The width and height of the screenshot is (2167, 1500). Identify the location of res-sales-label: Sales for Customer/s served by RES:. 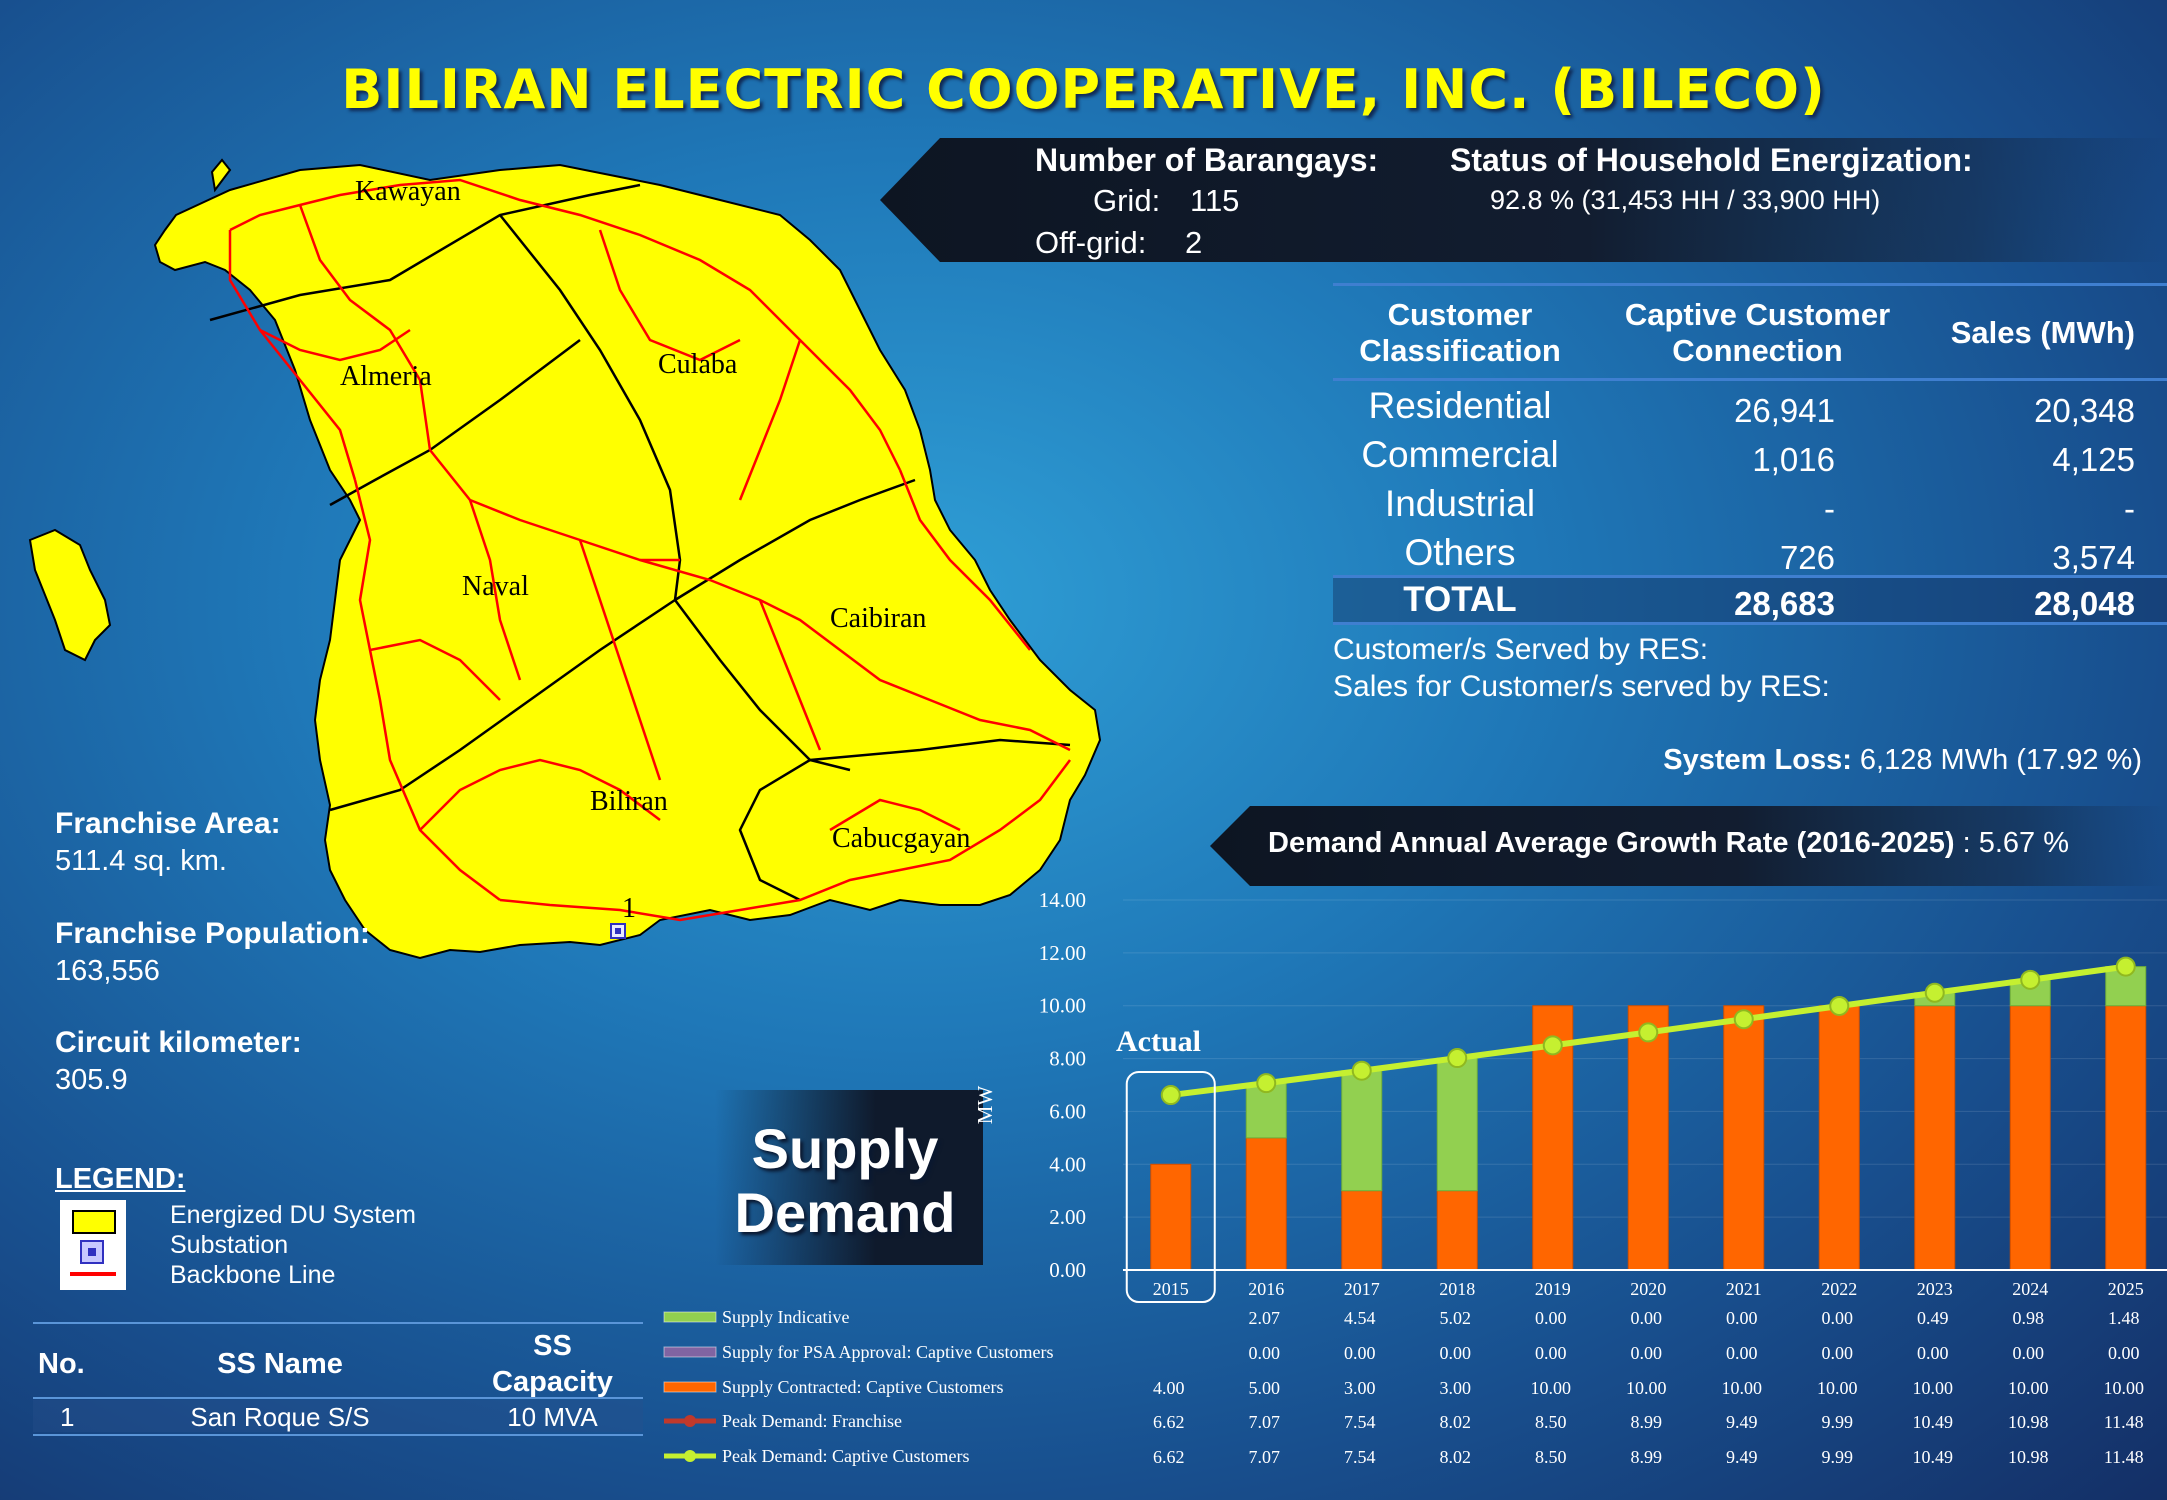
(1581, 686).